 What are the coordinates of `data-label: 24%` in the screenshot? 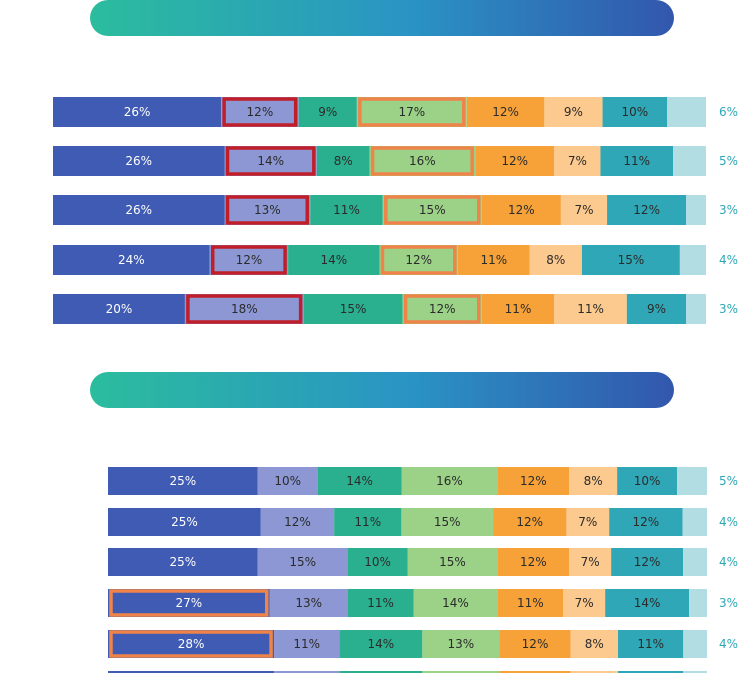 It's located at (131, 260).